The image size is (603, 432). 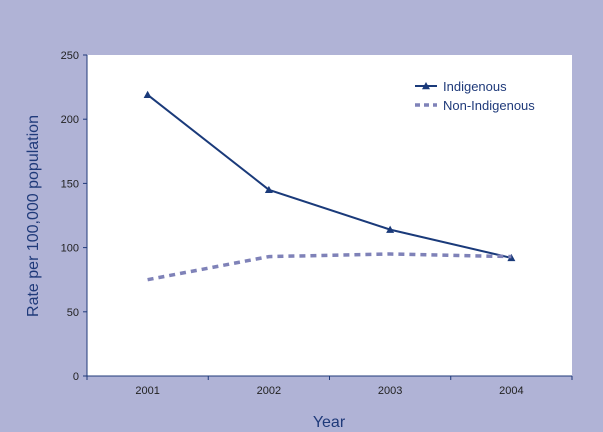 What do you see at coordinates (76, 377) in the screenshot?
I see `y-tick-label: 0` at bounding box center [76, 377].